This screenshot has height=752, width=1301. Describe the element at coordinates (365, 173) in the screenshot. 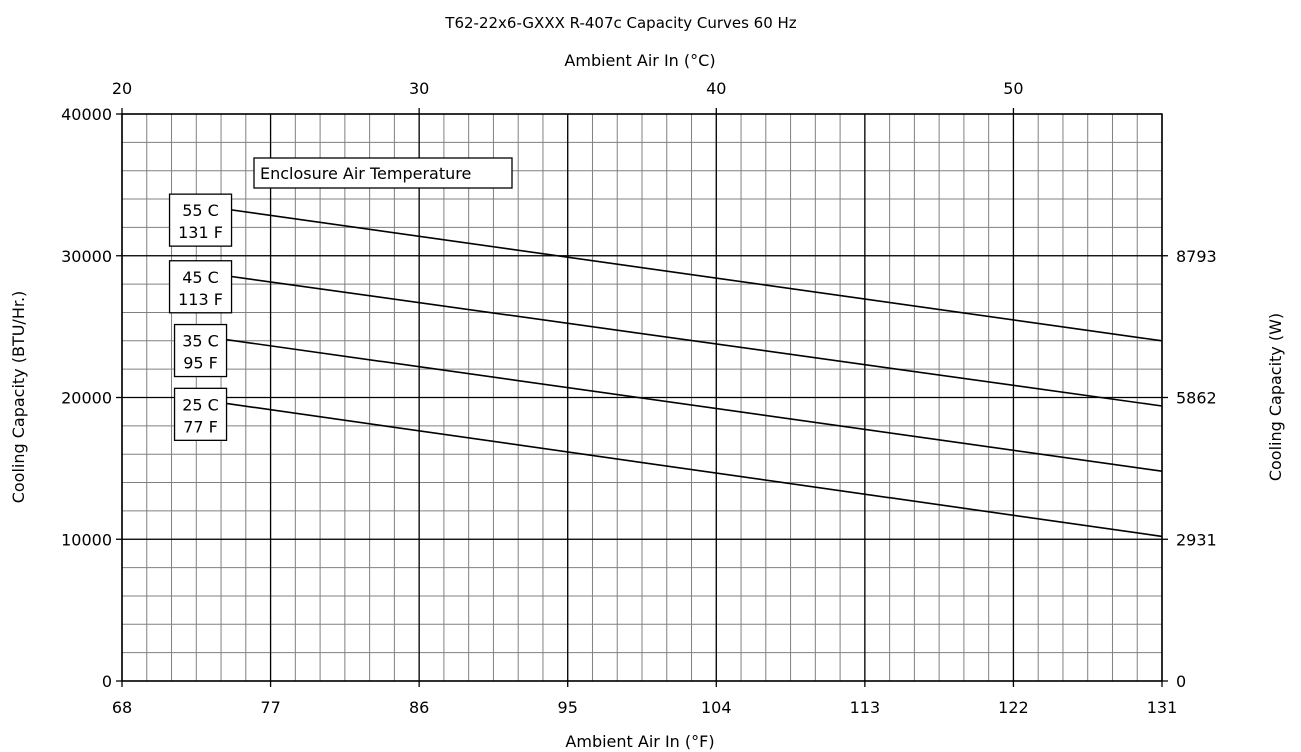

I see `legend-title-text: Enclosure Air Temperature` at that location.